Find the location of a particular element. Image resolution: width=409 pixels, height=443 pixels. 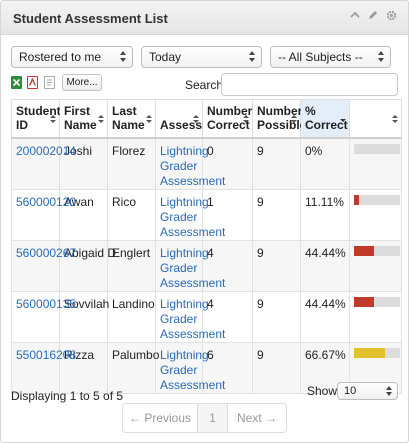

percent-correct-cell: 44.44% is located at coordinates (325, 316).